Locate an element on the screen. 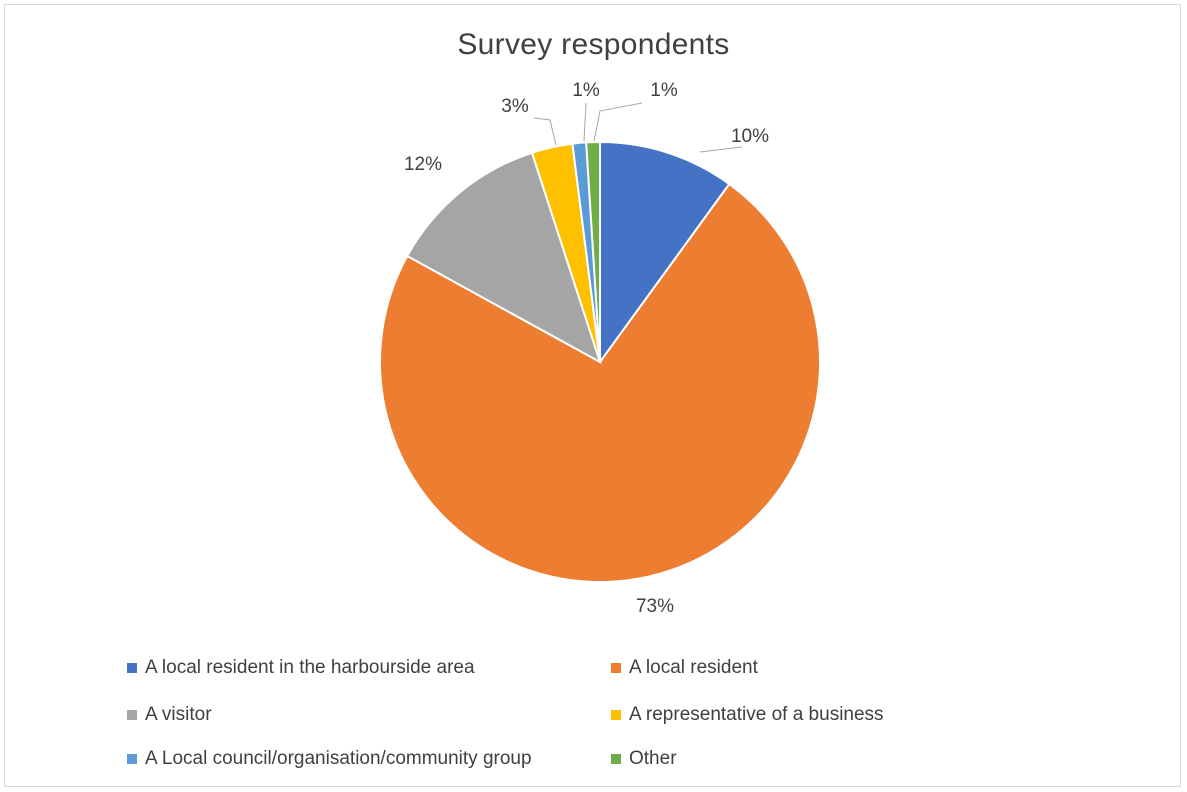  legend-item: Other is located at coordinates (644, 759).